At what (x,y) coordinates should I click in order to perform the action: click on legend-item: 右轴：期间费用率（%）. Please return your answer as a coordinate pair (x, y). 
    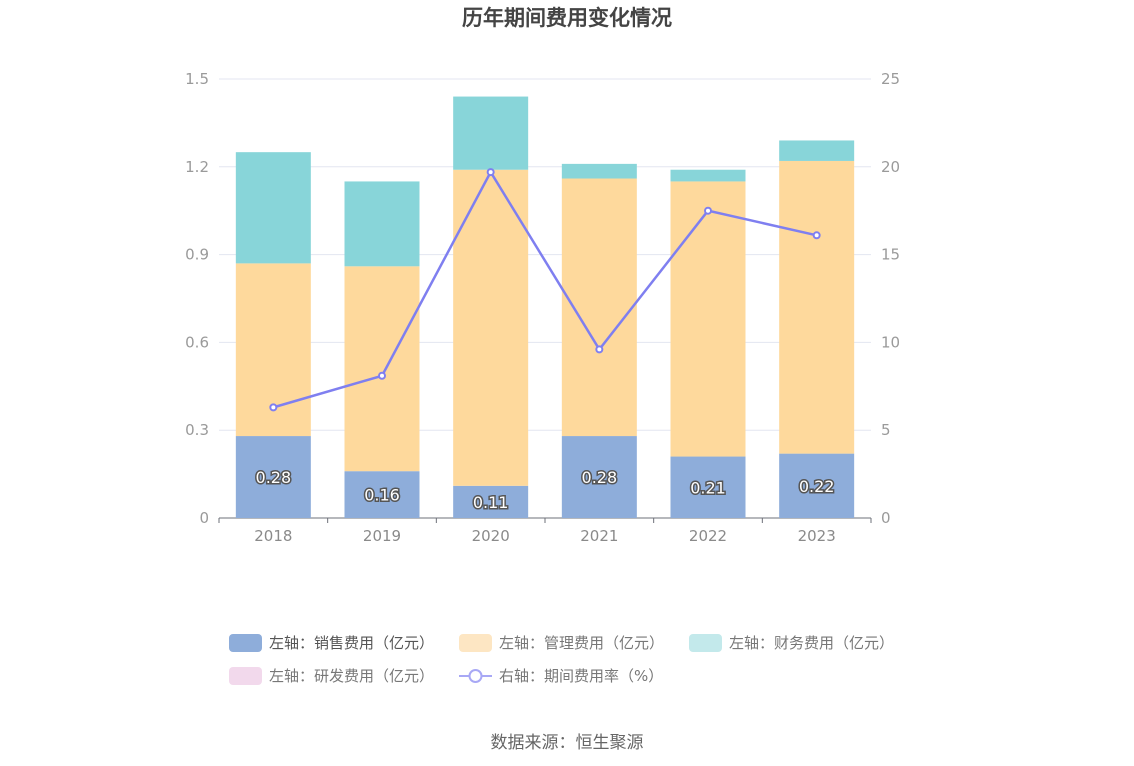
    Looking at the image, I should click on (561, 676).